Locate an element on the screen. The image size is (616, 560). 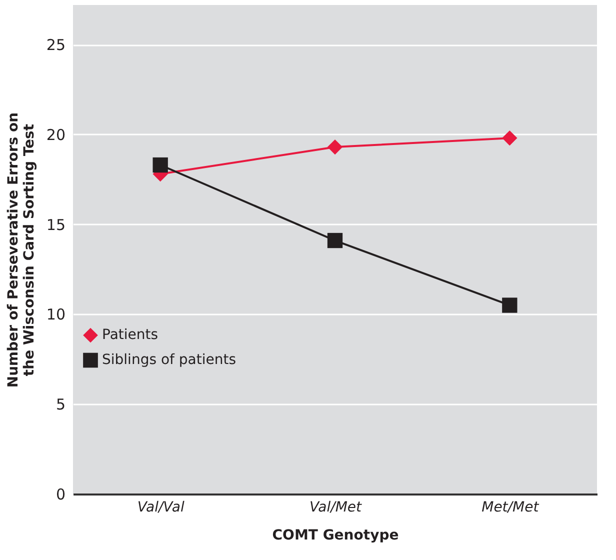
x-tick-label: Val/Val is located at coordinates (160, 508).